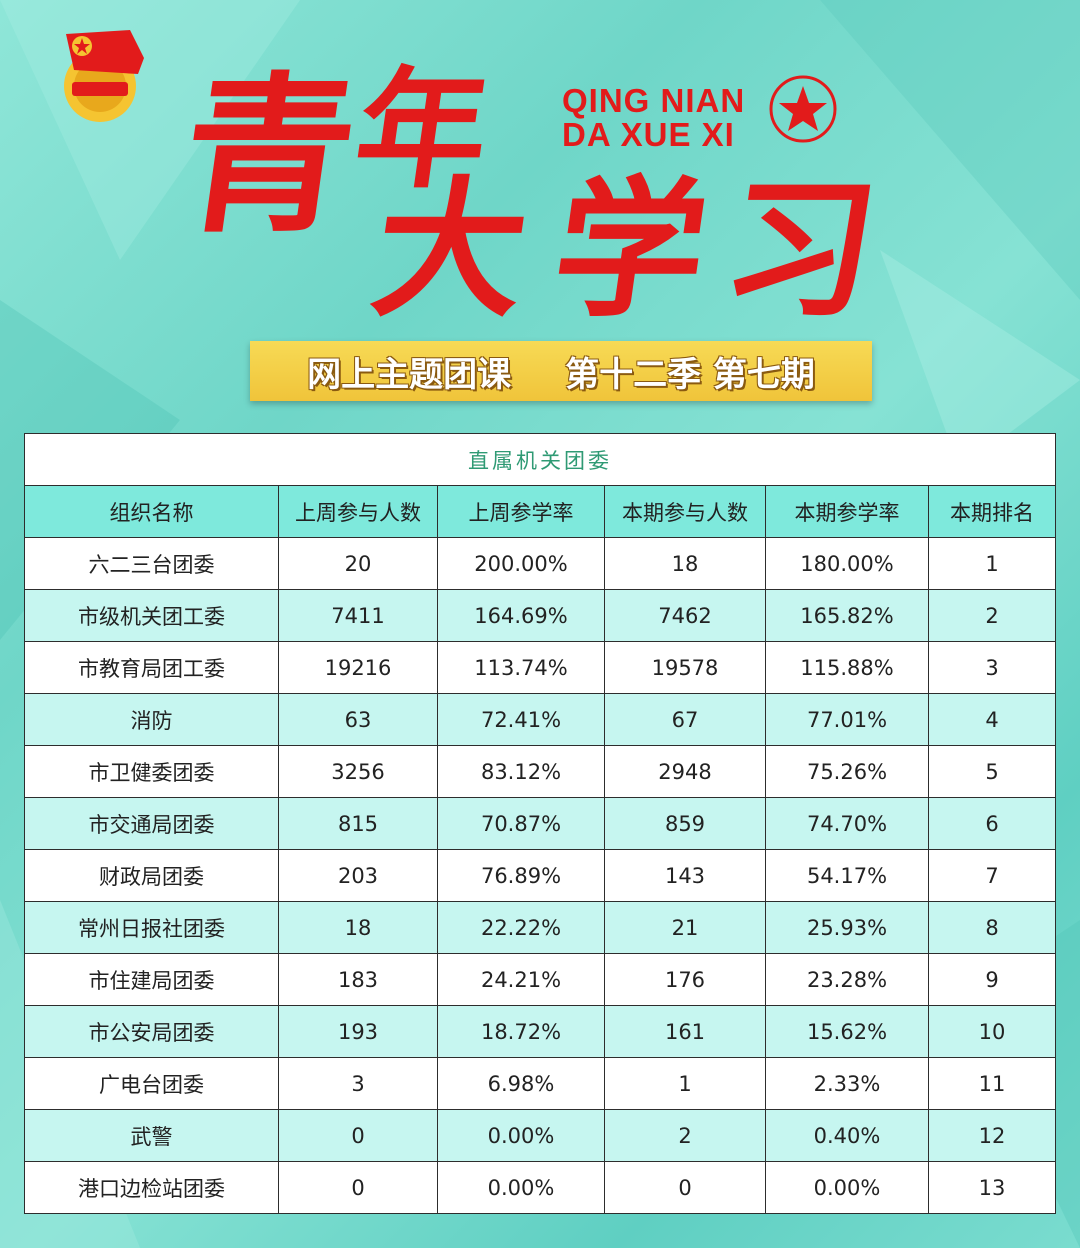 This screenshot has width=1080, height=1248. I want to click on table-cell: 8, so click(992, 927).